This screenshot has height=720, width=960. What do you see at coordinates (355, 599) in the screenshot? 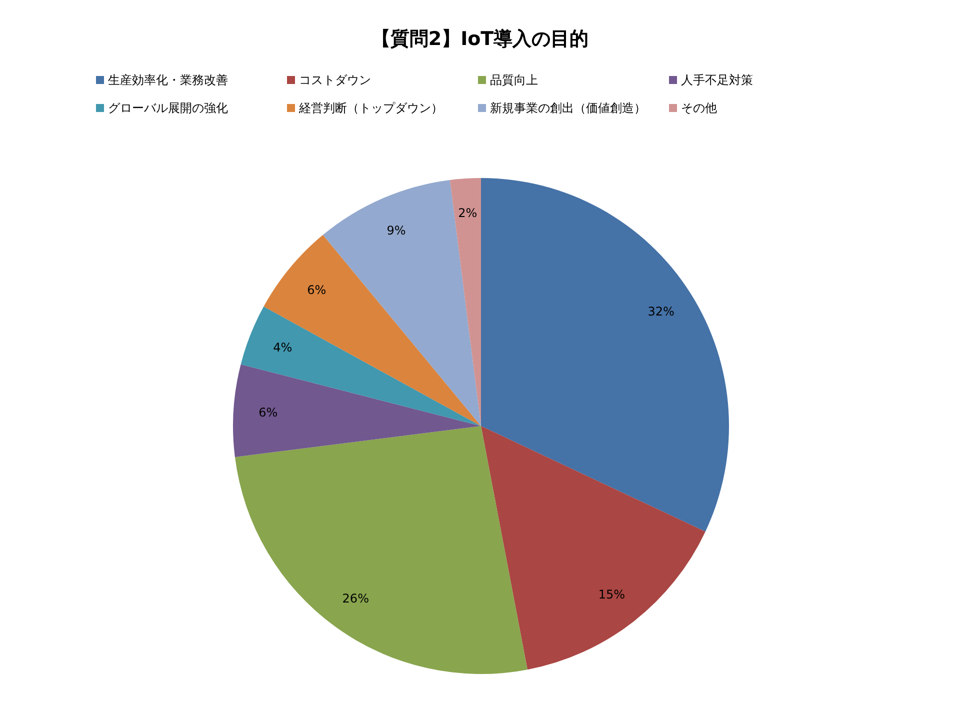
I see `data-label: 26%` at bounding box center [355, 599].